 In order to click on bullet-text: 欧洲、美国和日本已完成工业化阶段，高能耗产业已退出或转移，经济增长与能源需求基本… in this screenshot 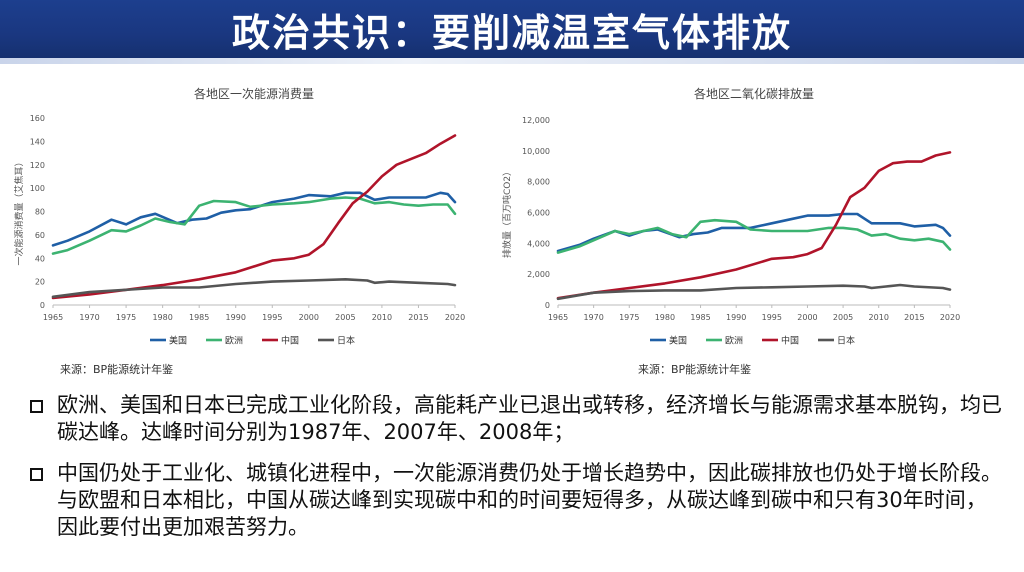, I will do `click(529, 418)`.